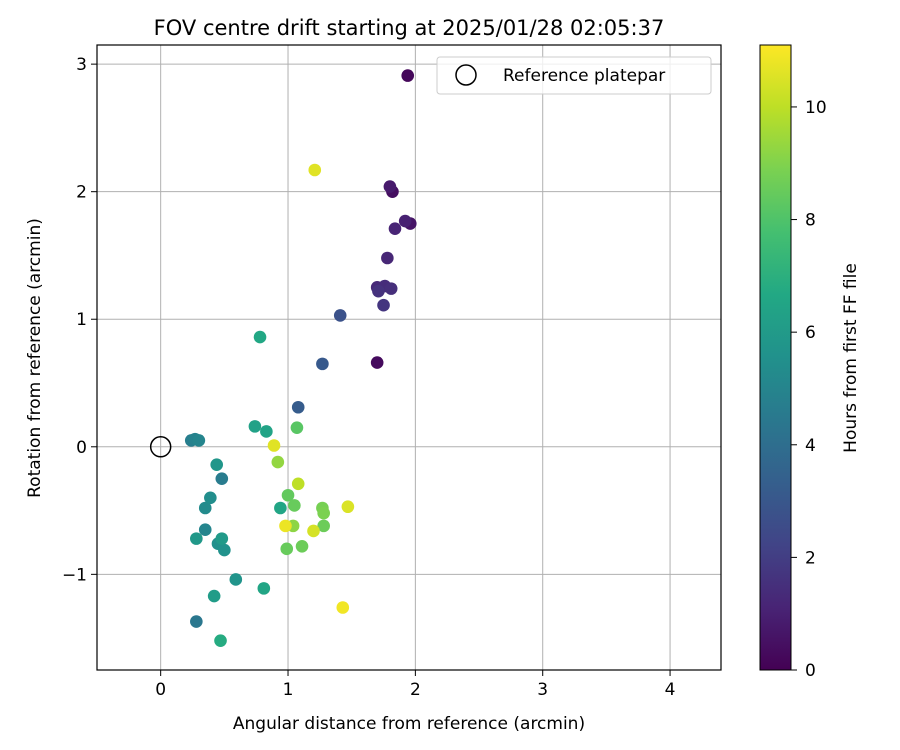 This screenshot has width=900, height=750. What do you see at coordinates (810, 558) in the screenshot?
I see `colorbar-tick-label: 2` at bounding box center [810, 558].